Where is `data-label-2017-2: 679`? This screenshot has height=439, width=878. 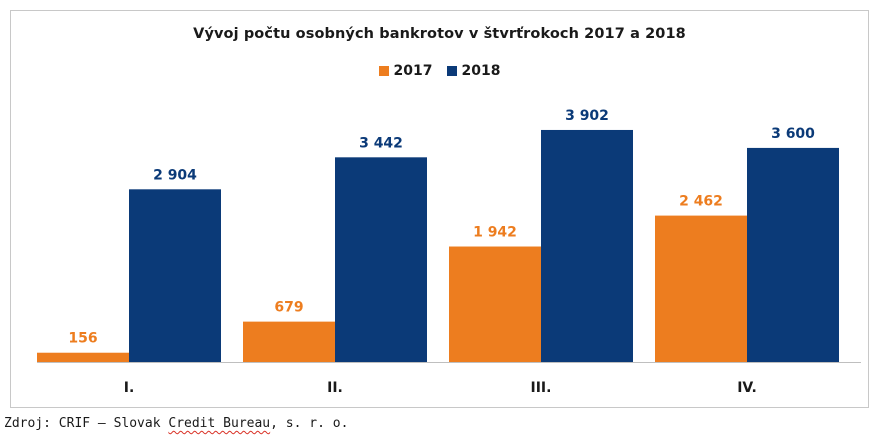 data-label-2017-2: 679 is located at coordinates (288, 308).